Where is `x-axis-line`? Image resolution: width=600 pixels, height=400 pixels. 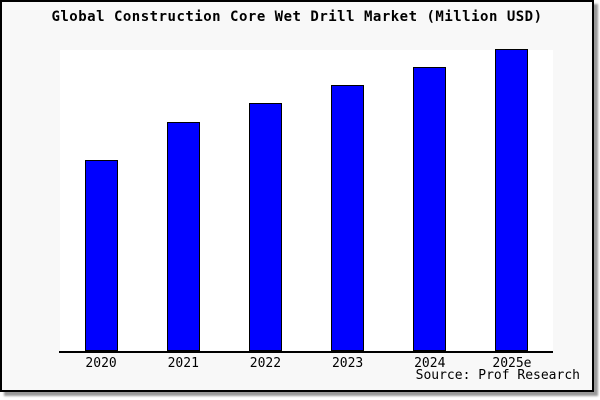
x-axis-line is located at coordinates (306, 352).